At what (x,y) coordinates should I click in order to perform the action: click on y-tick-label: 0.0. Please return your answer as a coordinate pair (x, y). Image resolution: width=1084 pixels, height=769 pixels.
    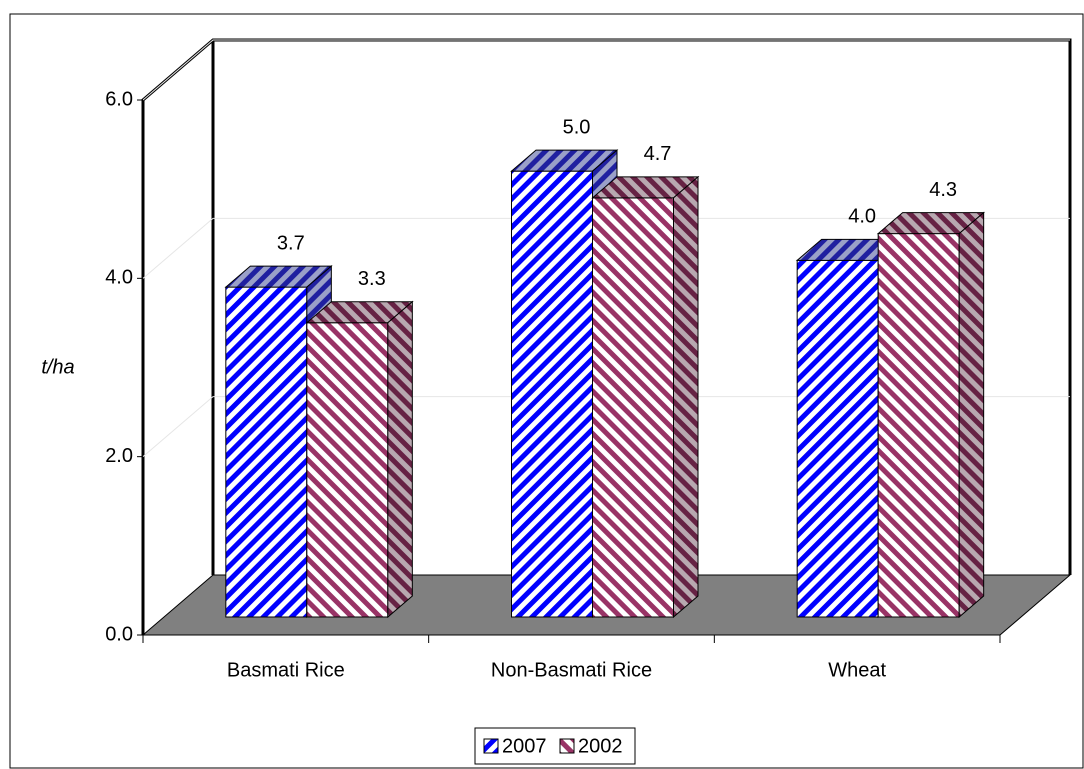
    Looking at the image, I should click on (119, 634).